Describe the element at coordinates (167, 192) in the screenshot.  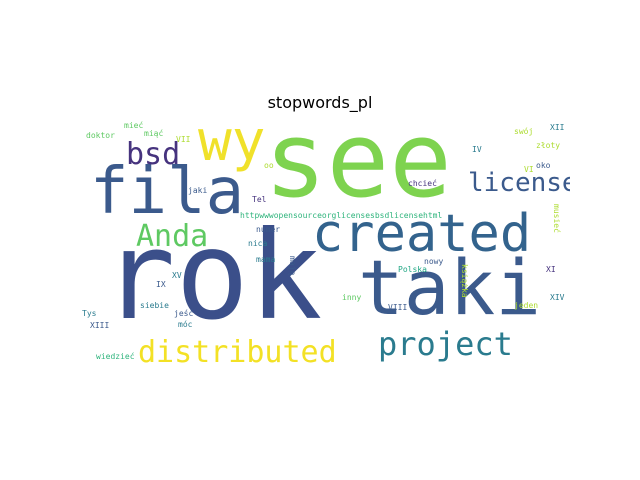
I see `word-fila: fila` at that location.